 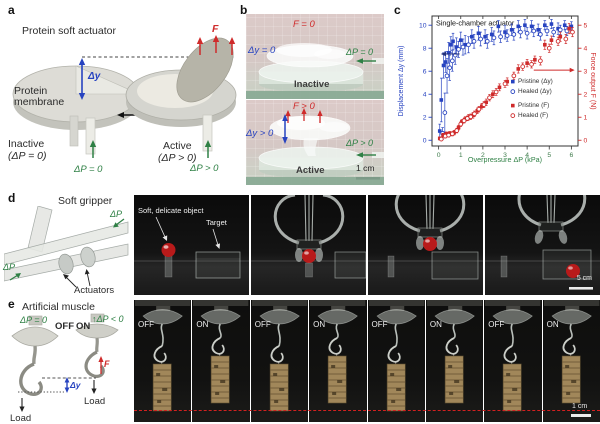 What do you see at coordinates (551, 226) in the screenshot?
I see `gripper-clamp` at bounding box center [551, 226].